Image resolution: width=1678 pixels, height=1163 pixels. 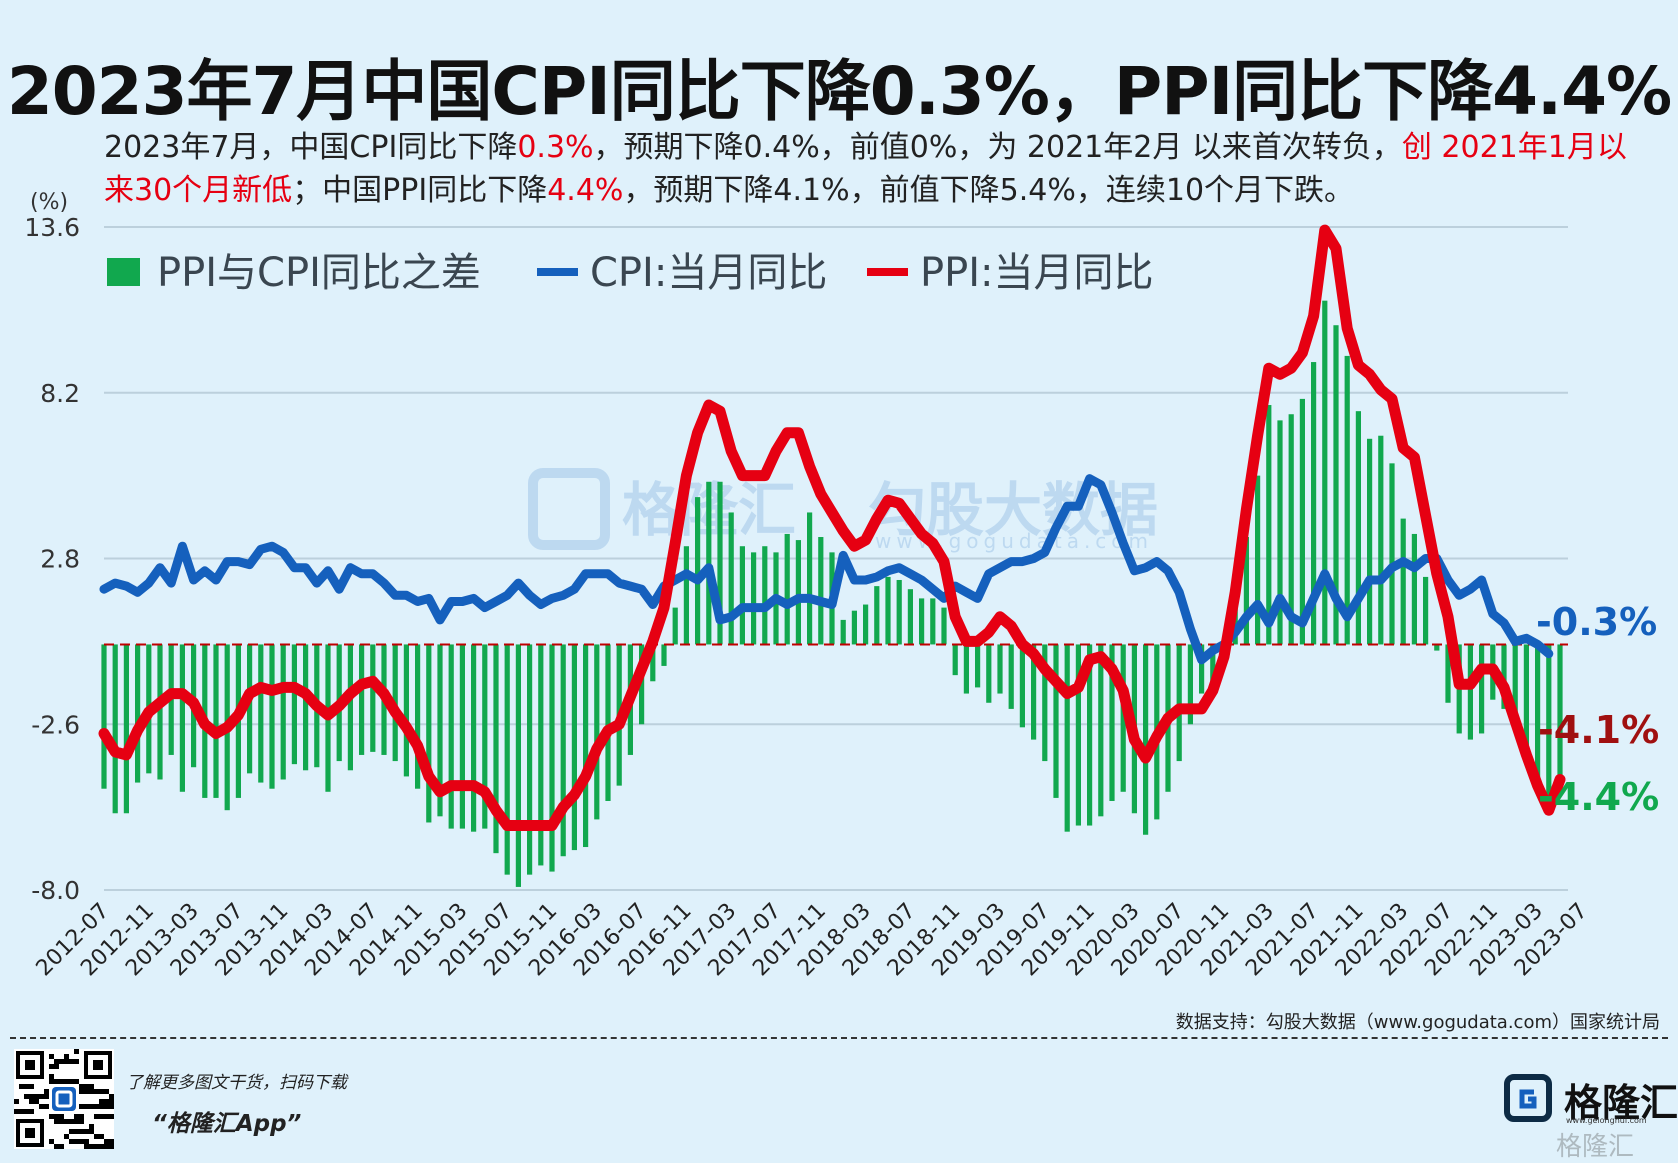 I want to click on end-labels: -0.3% -4.1% -4.4%, so click(x=1597, y=709).